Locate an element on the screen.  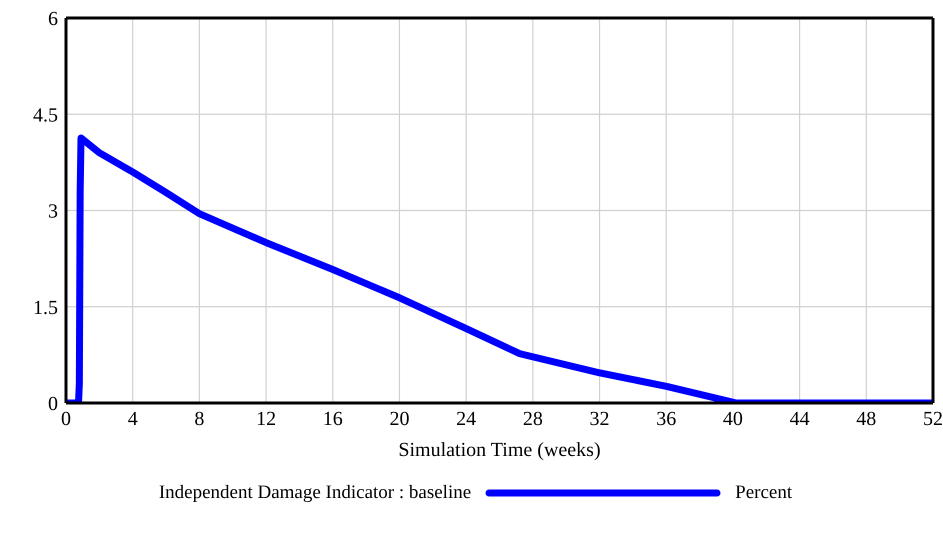
y-tick-label: 6 is located at coordinates (53, 19).